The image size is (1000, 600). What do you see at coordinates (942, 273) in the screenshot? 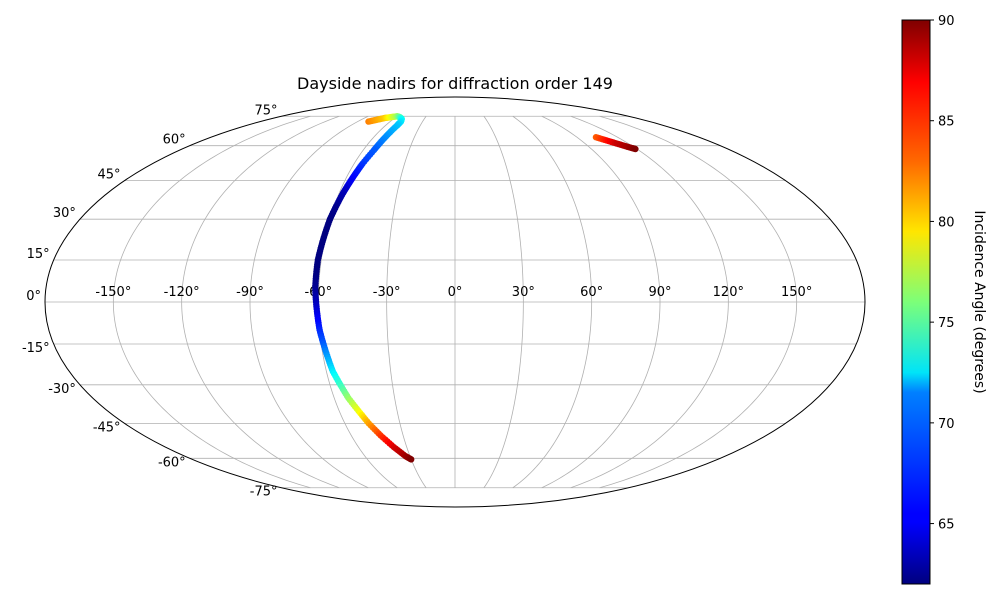
I see `colorbar-ticks: 65 70 75 80 85 90` at bounding box center [942, 273].